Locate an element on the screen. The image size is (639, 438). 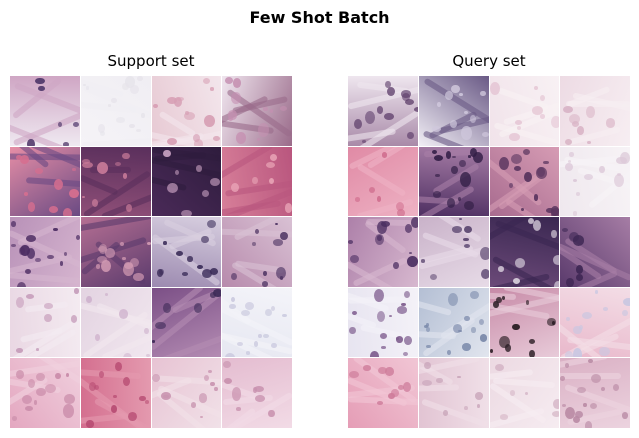
figure-title: Few Shot Batch is located at coordinates (319, 17).